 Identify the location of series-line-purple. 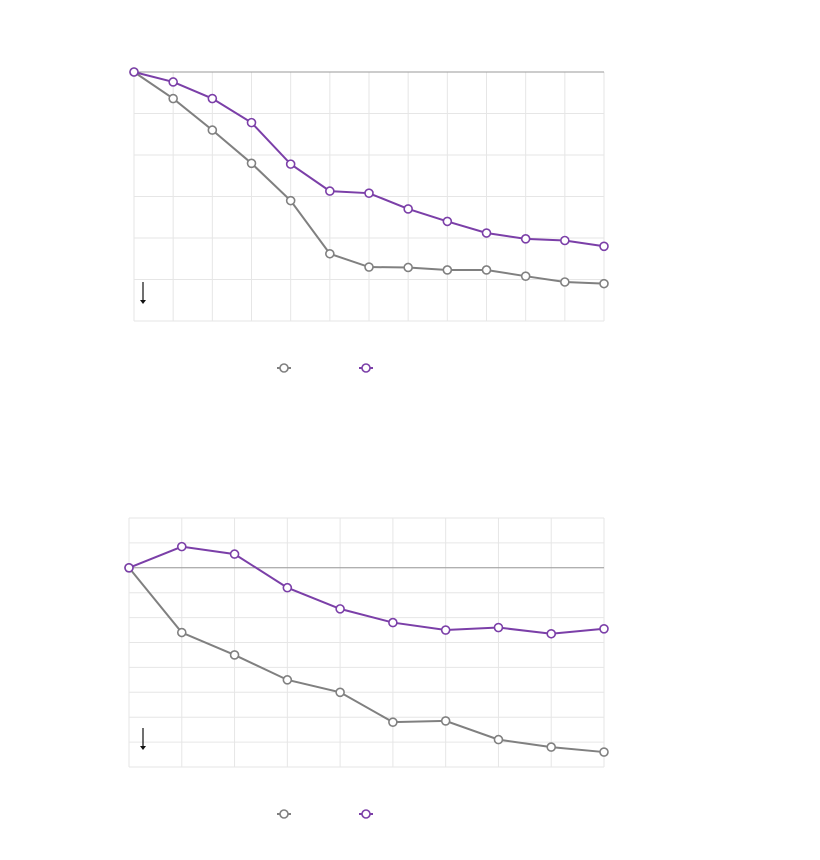
(366, 590).